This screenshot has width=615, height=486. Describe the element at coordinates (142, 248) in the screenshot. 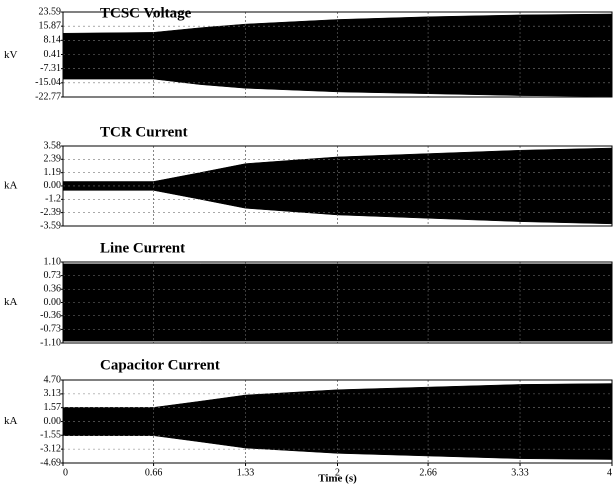

I see `chart-title: Line Current` at that location.